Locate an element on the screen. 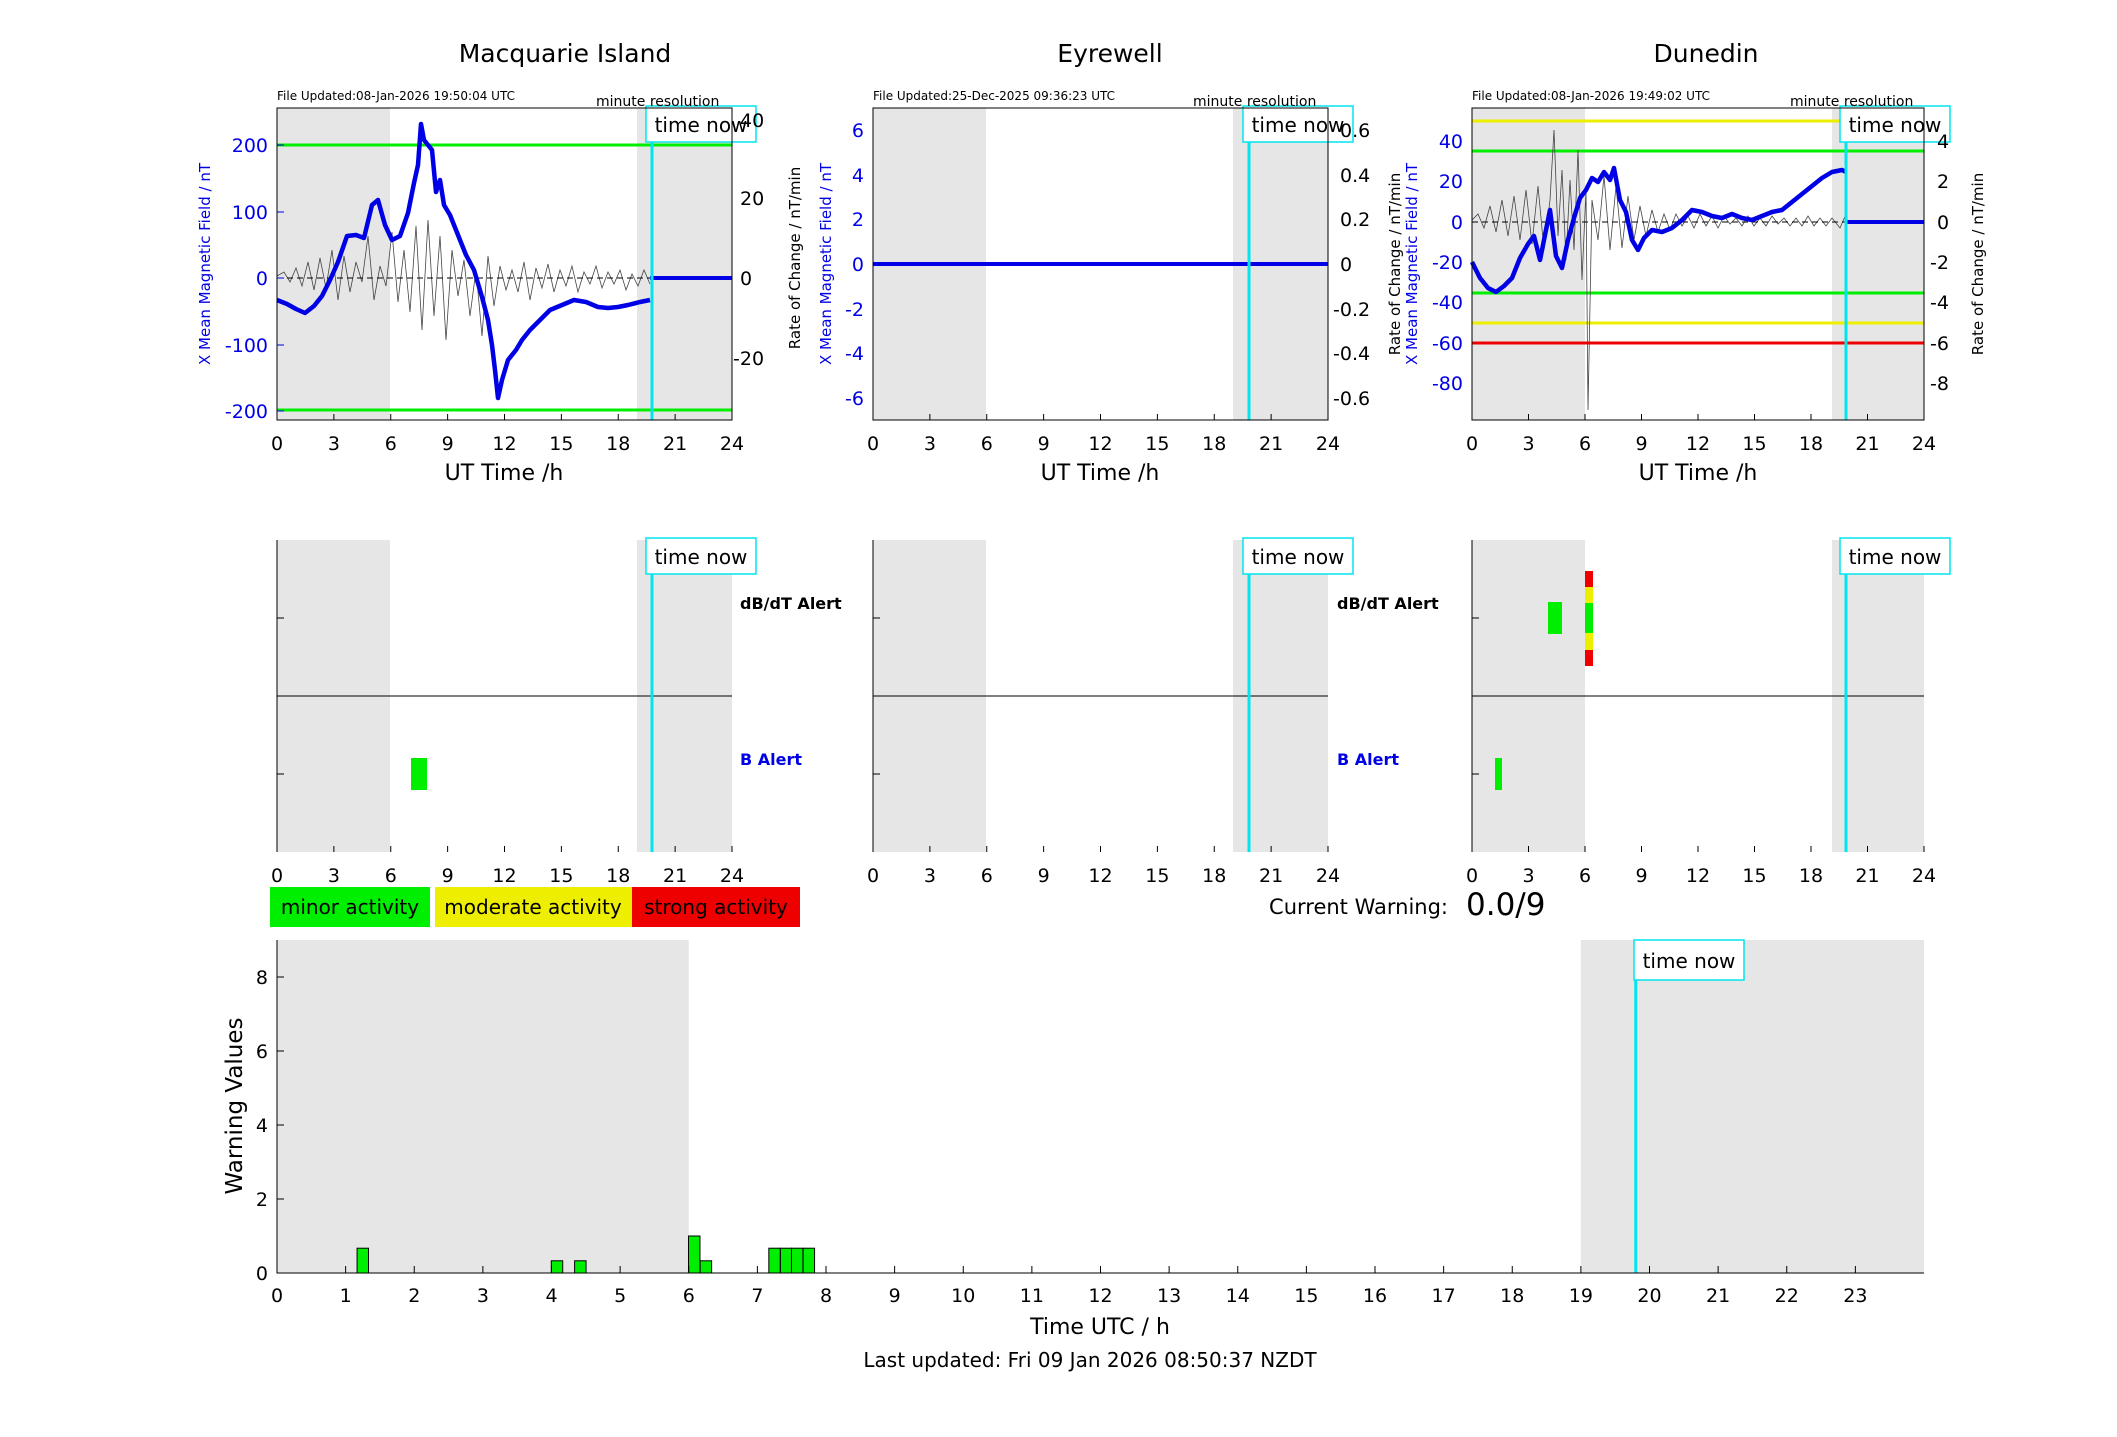  station-title-eyrewell: Eyrewell is located at coordinates (1109, 53).